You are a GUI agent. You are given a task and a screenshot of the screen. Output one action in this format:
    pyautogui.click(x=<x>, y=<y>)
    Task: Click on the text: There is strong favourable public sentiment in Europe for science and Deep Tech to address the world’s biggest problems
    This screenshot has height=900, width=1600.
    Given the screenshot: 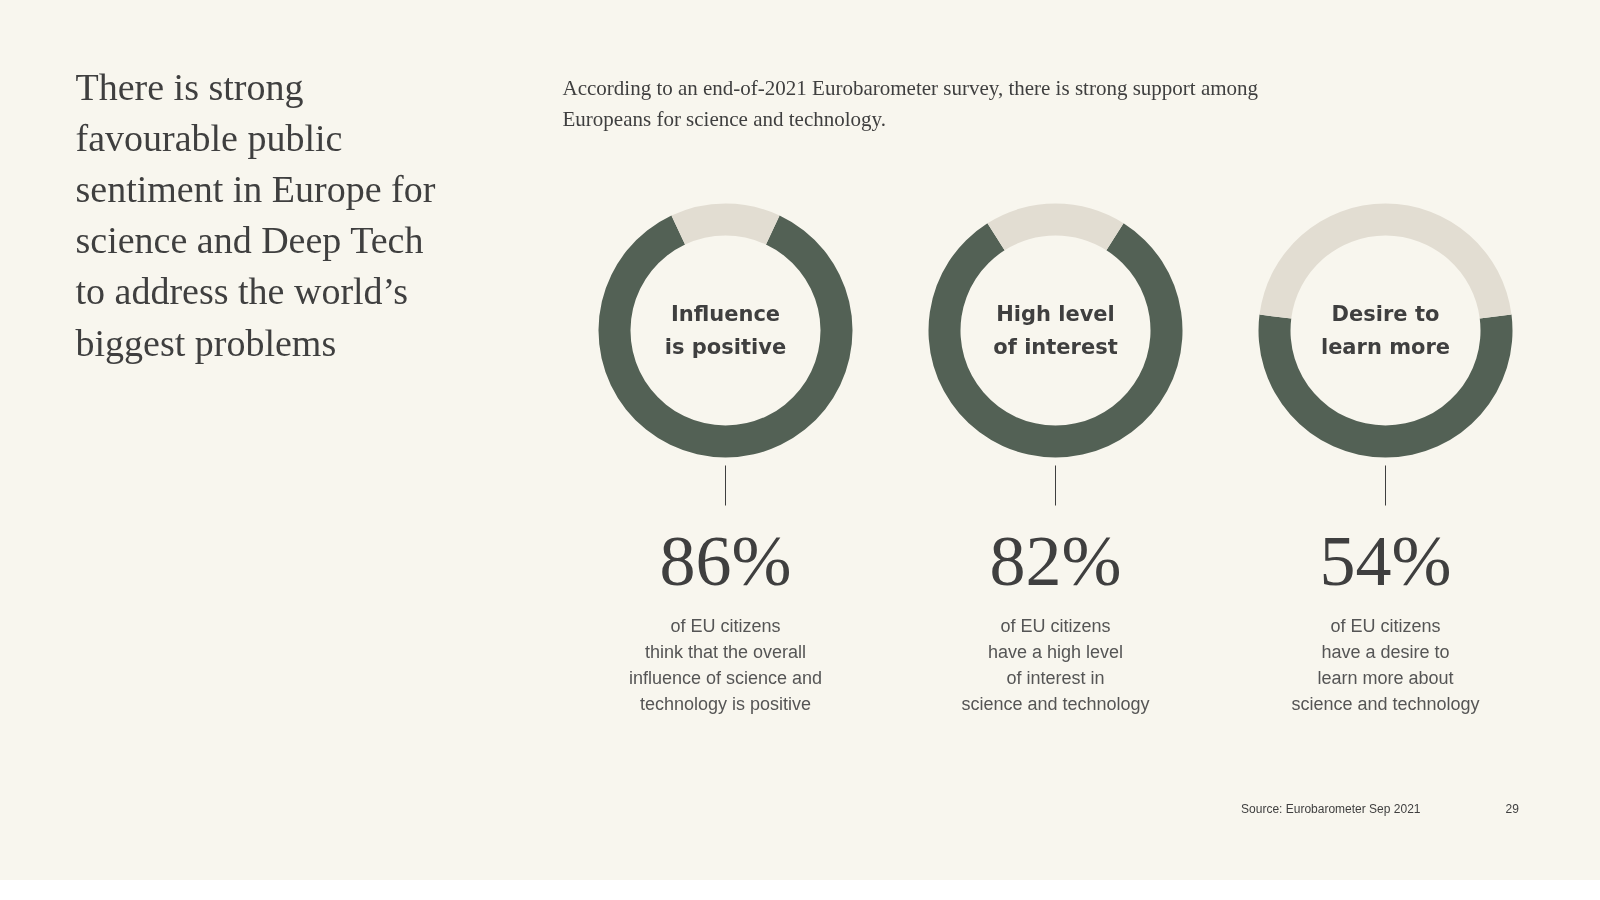 What is the action you would take?
    pyautogui.click(x=255, y=214)
    